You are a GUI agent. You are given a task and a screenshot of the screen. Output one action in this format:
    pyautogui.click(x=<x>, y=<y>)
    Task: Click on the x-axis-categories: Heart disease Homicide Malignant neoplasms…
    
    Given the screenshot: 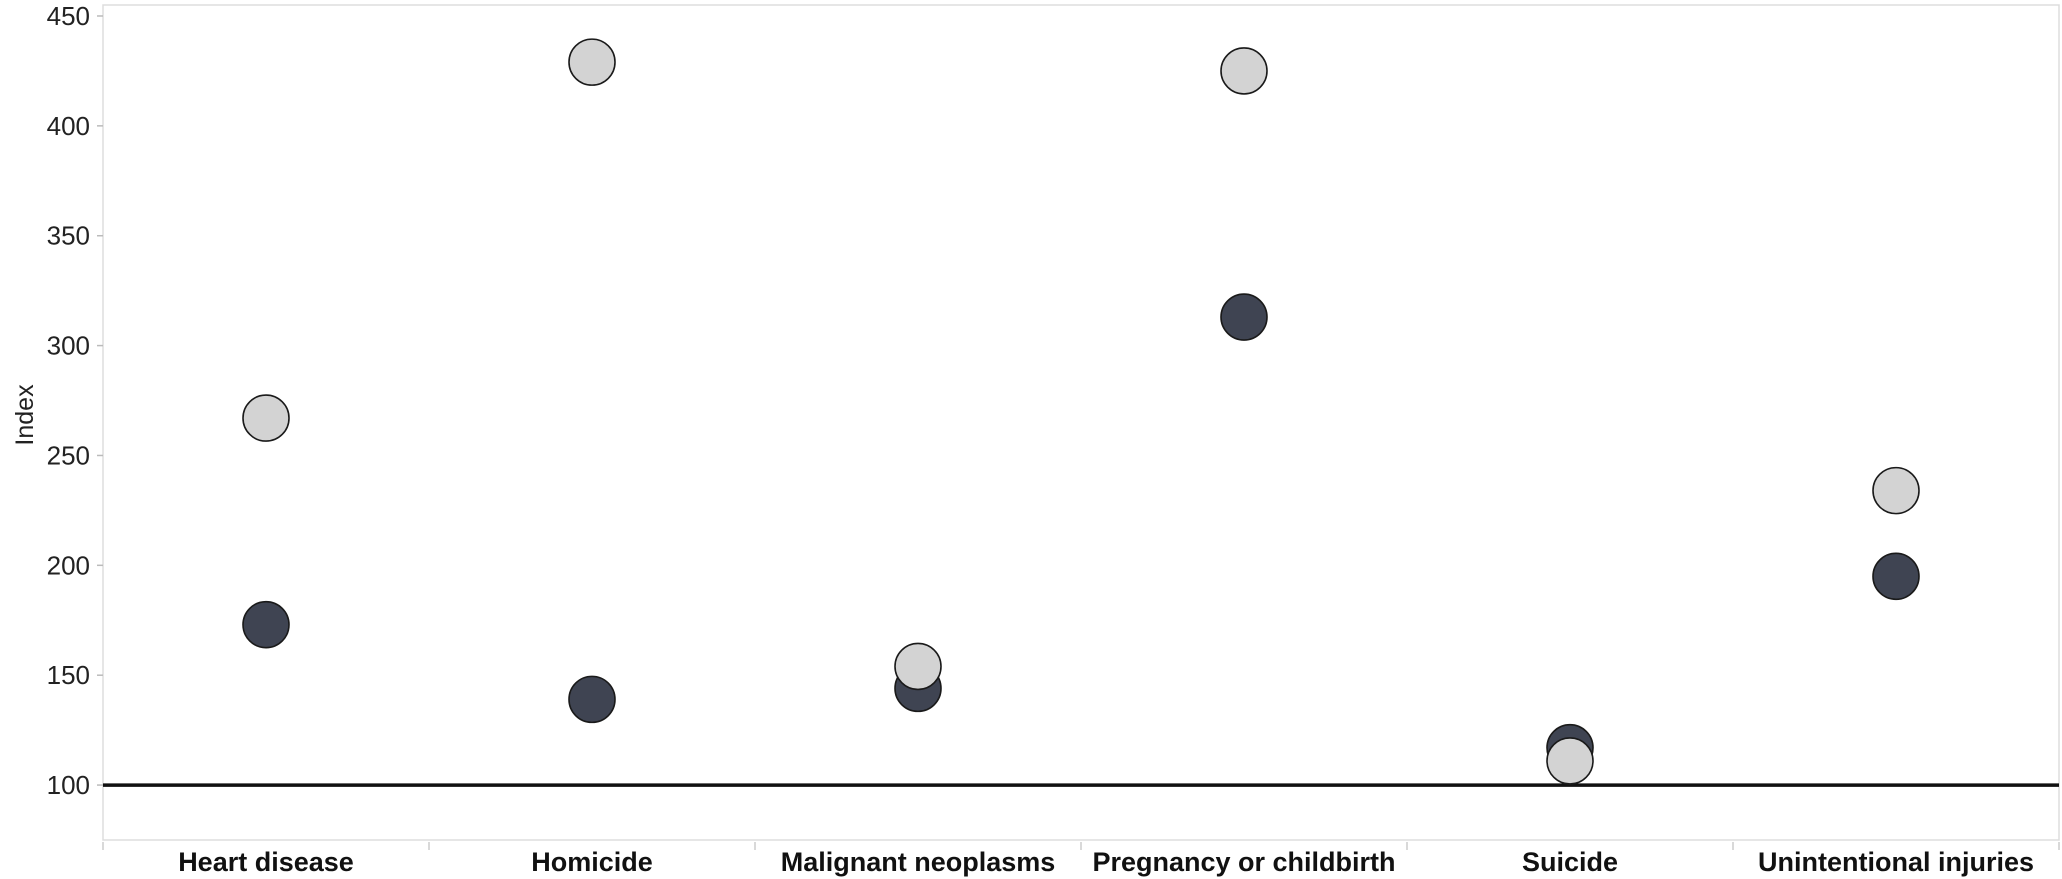 What is the action you would take?
    pyautogui.click(x=1081, y=859)
    